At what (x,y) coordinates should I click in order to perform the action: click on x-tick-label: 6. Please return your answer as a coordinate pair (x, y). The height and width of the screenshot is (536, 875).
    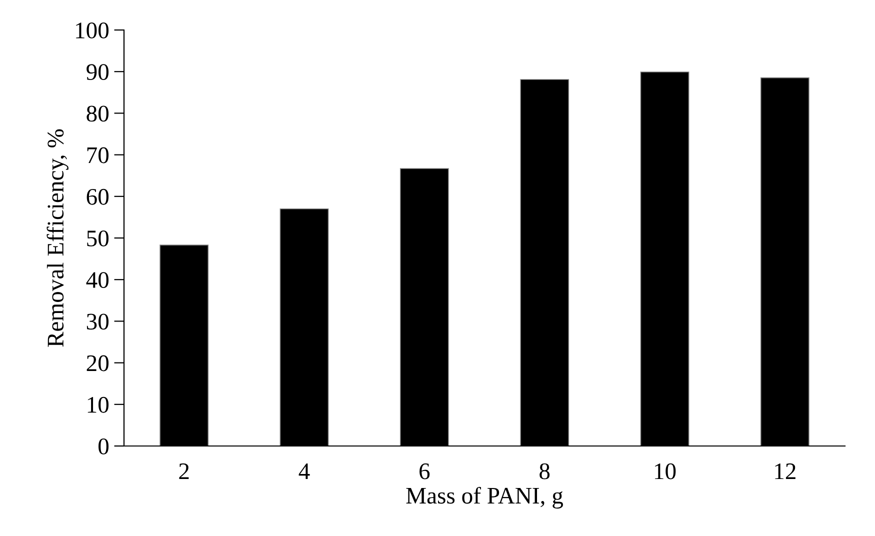
    Looking at the image, I should click on (425, 471).